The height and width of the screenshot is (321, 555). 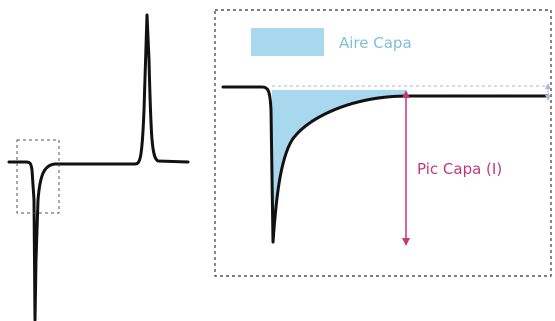 What do you see at coordinates (38, 176) in the screenshot?
I see `zoom-region-box` at bounding box center [38, 176].